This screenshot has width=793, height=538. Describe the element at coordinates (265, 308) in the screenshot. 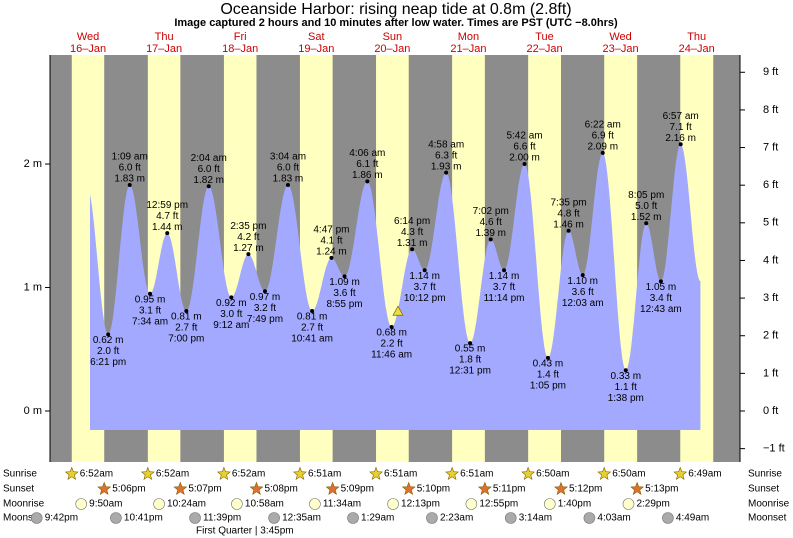

I see `tide-label: 3.2 ft` at that location.